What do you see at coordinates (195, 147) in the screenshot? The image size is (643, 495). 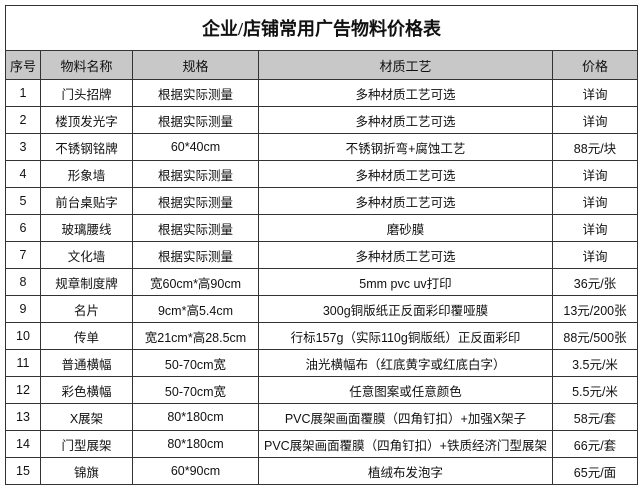 I see `cell-spec: 60*40cm` at bounding box center [195, 147].